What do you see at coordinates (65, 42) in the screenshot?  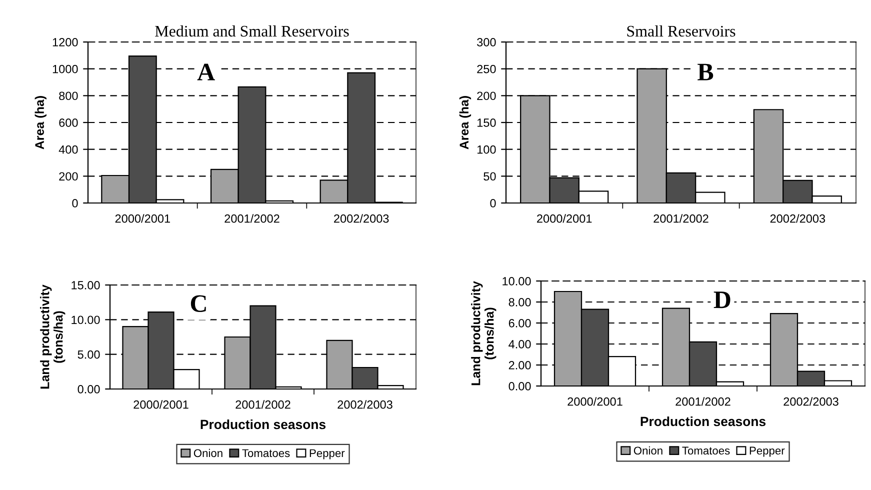 I see `y-tick-label: 1200` at bounding box center [65, 42].